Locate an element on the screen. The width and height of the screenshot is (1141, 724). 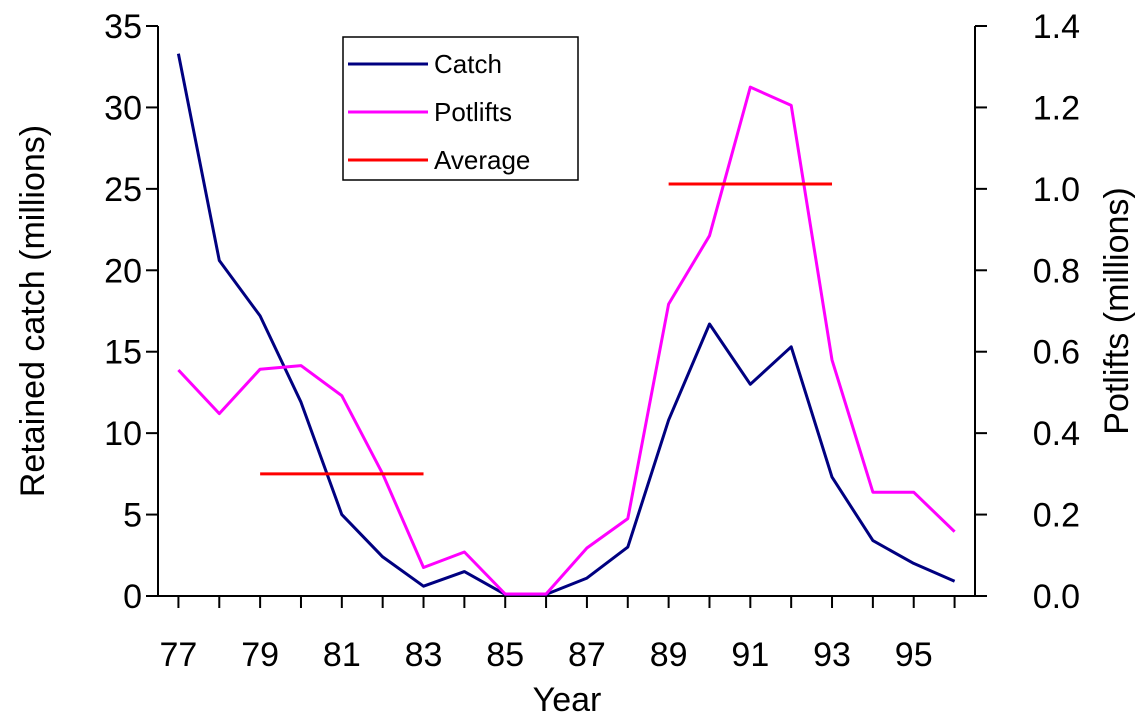
y-axis-left-ticks: 0 5 10 15 20 25 30 35 is located at coordinates (131, 312).